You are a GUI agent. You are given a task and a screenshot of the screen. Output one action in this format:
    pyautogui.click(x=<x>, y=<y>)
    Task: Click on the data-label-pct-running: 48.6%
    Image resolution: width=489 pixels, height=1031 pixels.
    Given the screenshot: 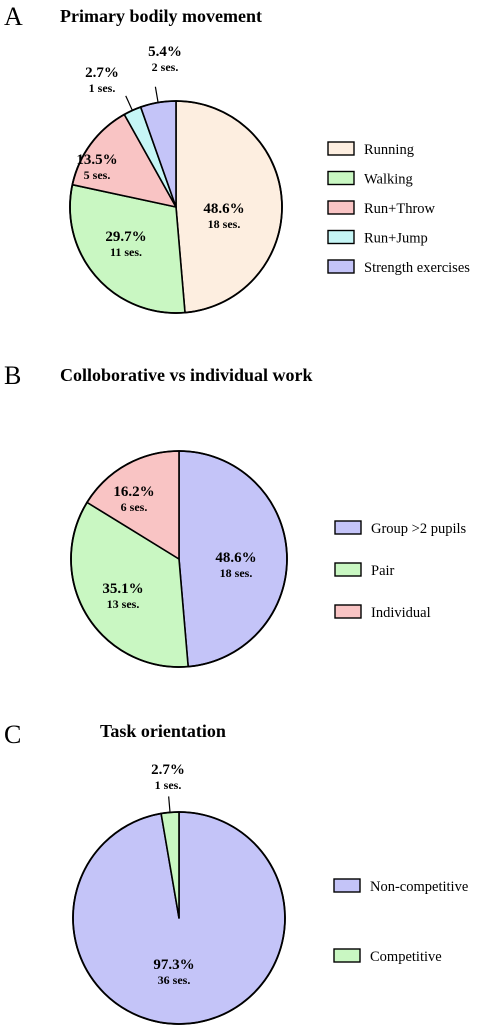 What is the action you would take?
    pyautogui.click(x=223, y=209)
    